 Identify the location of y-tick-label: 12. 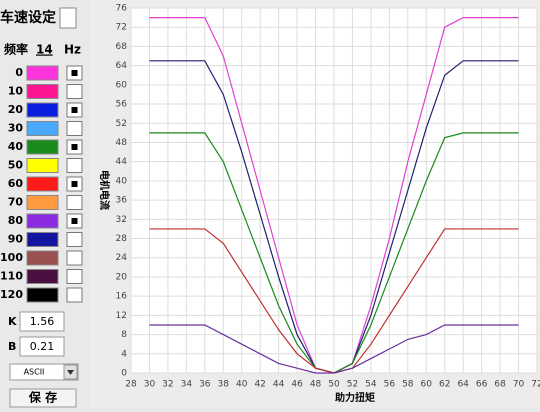
(121, 316).